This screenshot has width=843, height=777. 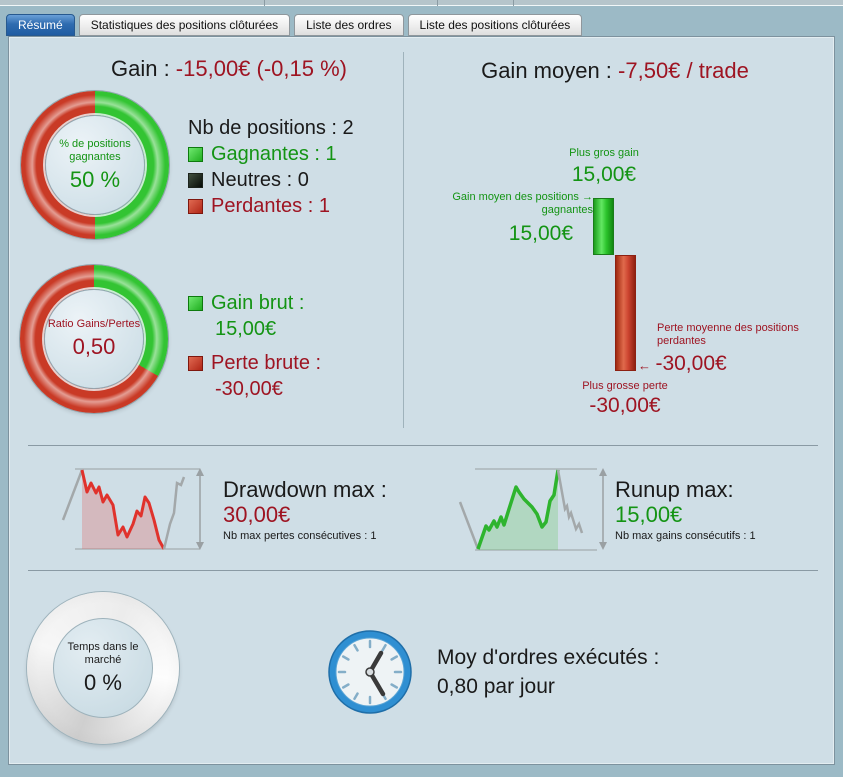 I want to click on plus-gros-gain-label: Plus gros gain, so click(x=604, y=153).